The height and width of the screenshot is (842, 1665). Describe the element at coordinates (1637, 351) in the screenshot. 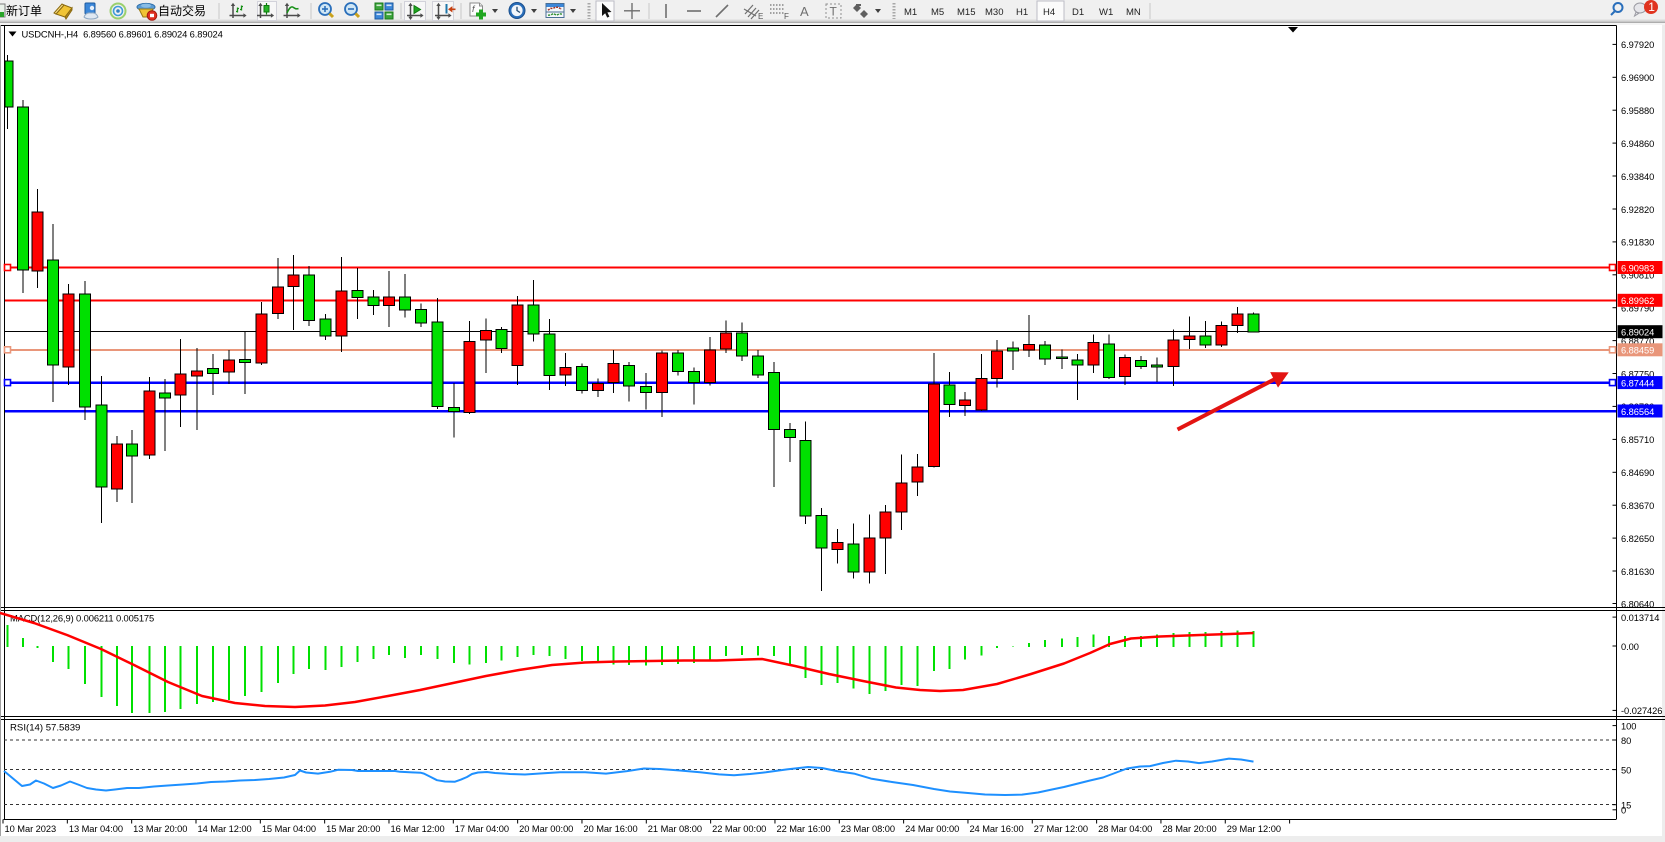

I see `svg-text: 6.88459` at that location.